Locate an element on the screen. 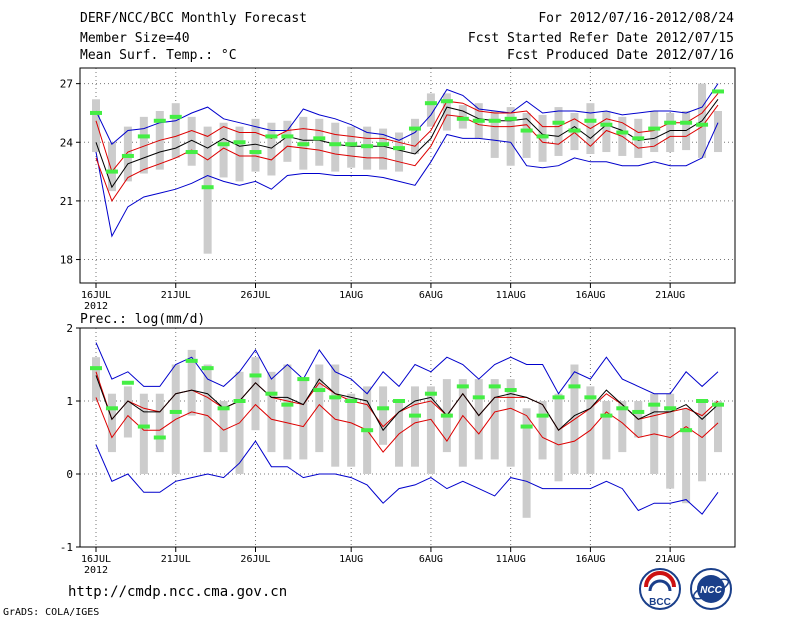 This screenshot has width=800, height=621. precip-panel-title: Prec.: log(mm/d) is located at coordinates (143, 319).